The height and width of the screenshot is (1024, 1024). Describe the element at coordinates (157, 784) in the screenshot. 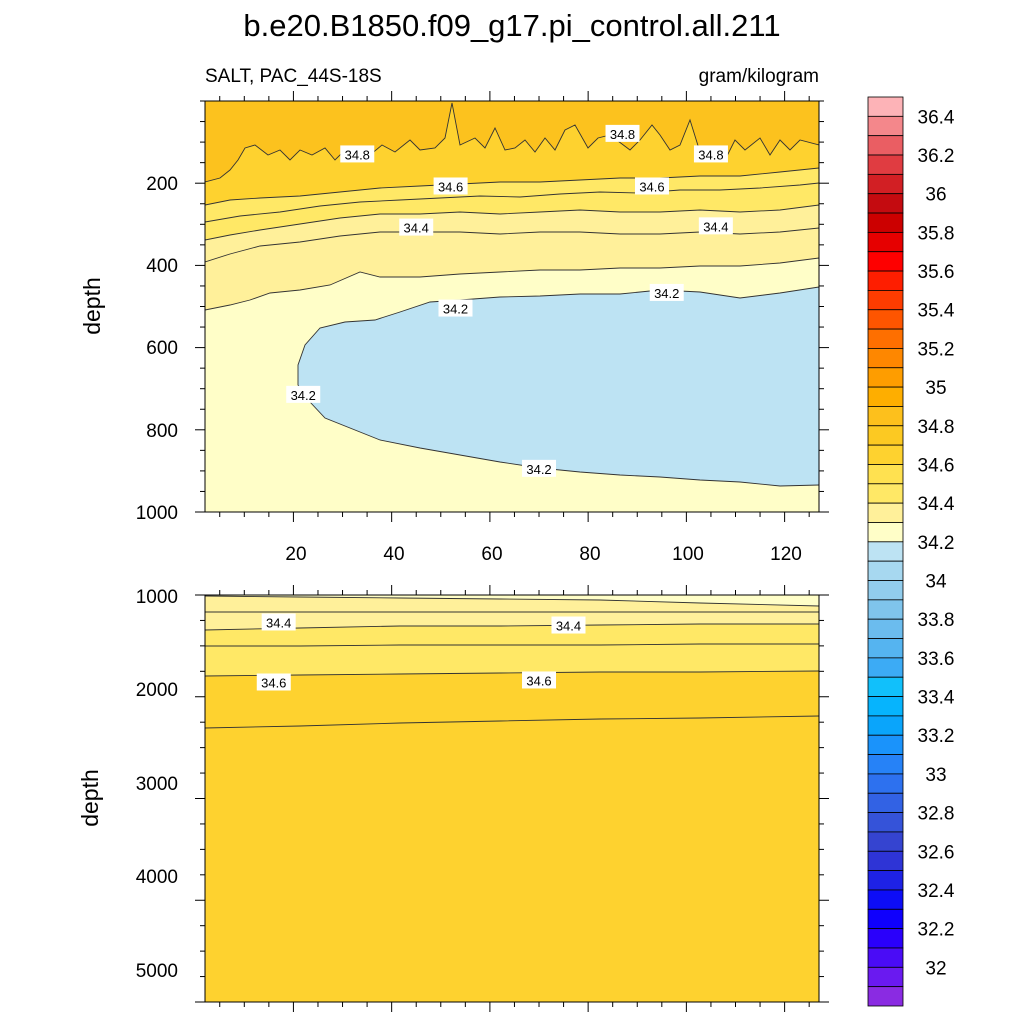

I see `lower-ytick-3000: 3000` at that location.